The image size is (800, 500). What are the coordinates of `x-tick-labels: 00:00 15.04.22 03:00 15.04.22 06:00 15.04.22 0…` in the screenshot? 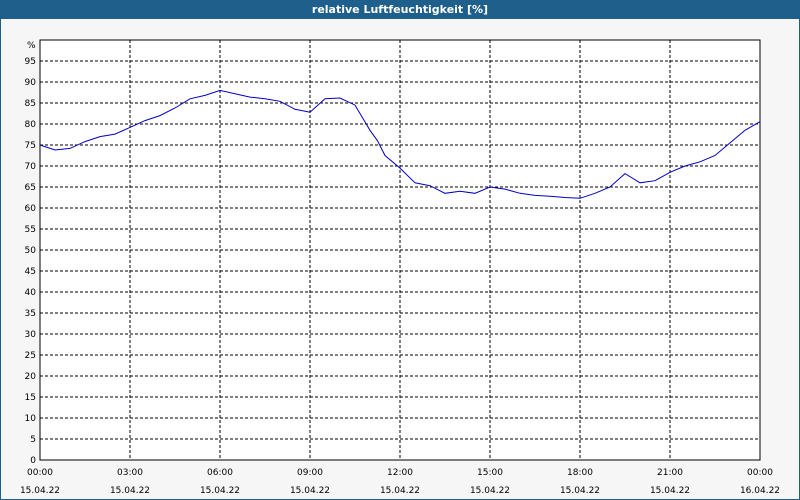 It's located at (400, 482).